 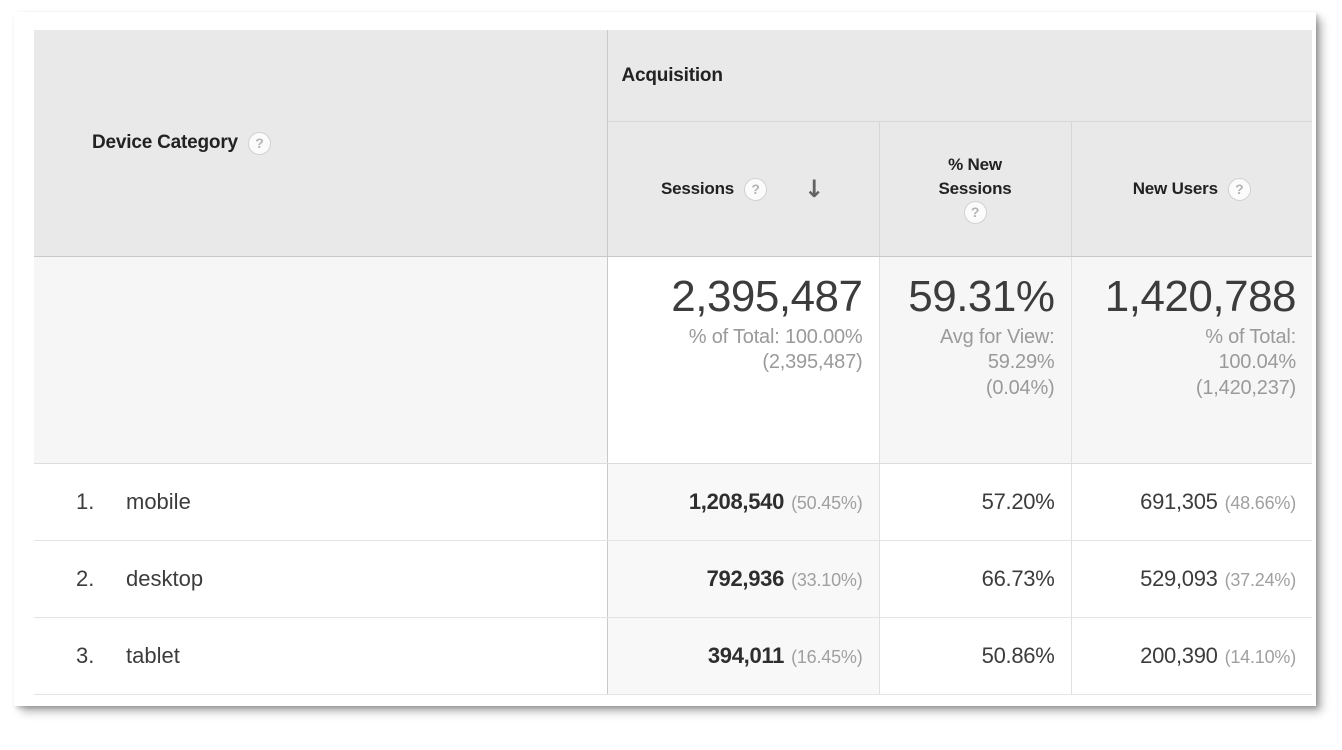 I want to click on acquisition-group-header: Acquisition, so click(x=960, y=76).